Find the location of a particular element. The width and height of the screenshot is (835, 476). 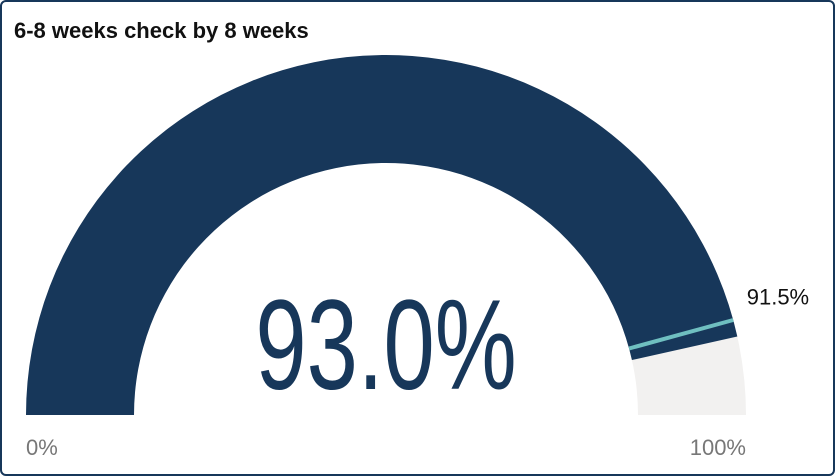

tick-label: 100% is located at coordinates (718, 447).